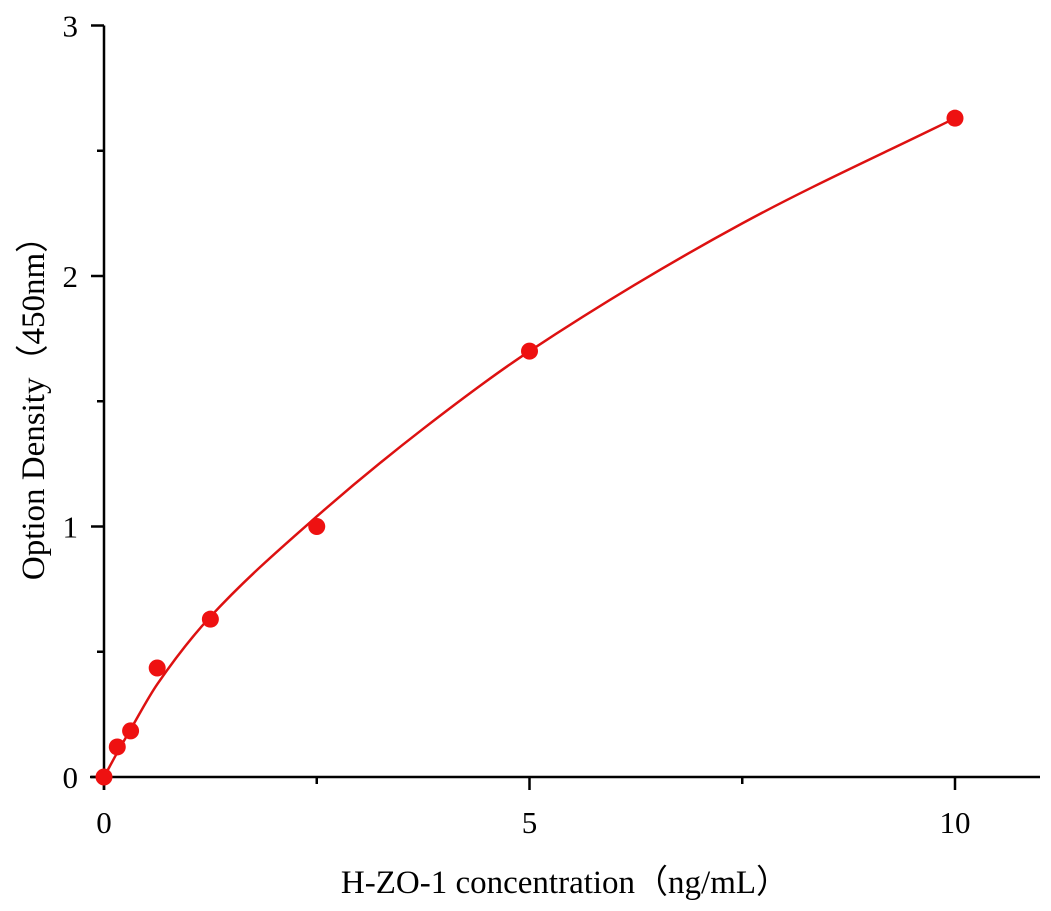  Describe the element at coordinates (71, 276) in the screenshot. I see `y-tick-label: 2` at that location.